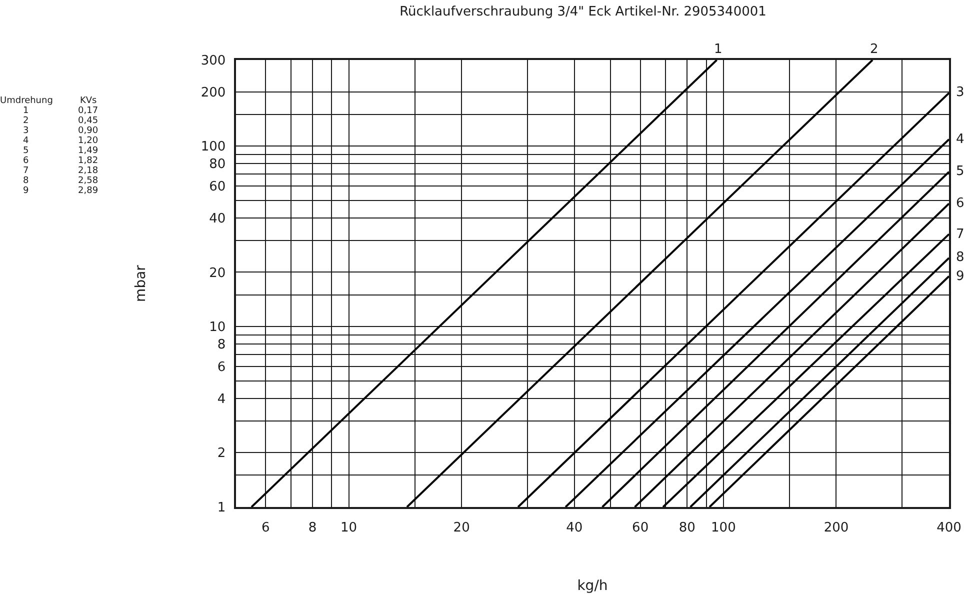  I want to click on y-tick-label: 300, so click(213, 61).